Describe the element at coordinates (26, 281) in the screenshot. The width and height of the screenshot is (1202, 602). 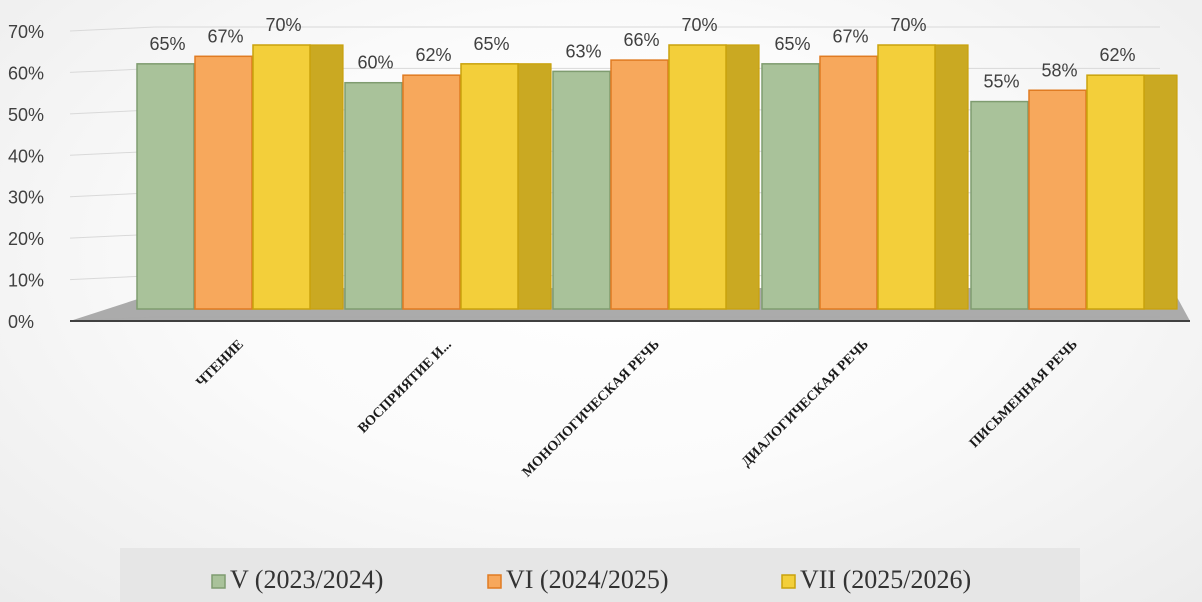
I see `y-tick-label: 10%` at that location.